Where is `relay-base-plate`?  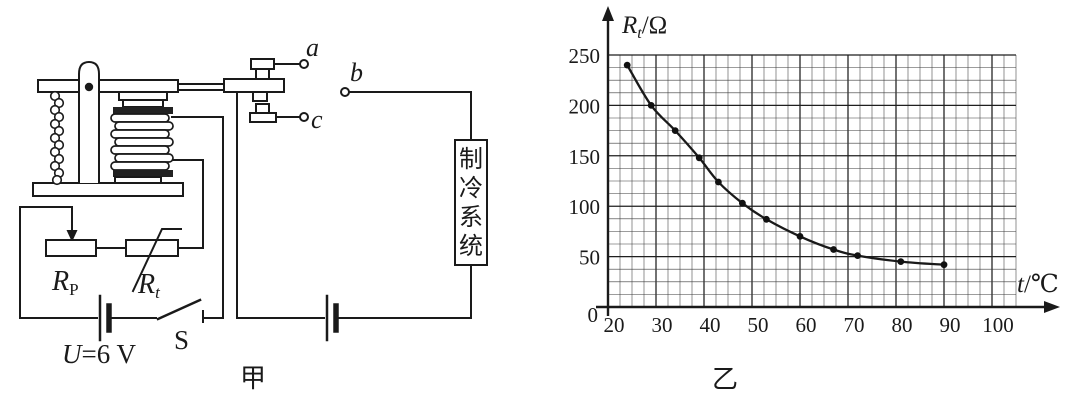 relay-base-plate is located at coordinates (108, 189).